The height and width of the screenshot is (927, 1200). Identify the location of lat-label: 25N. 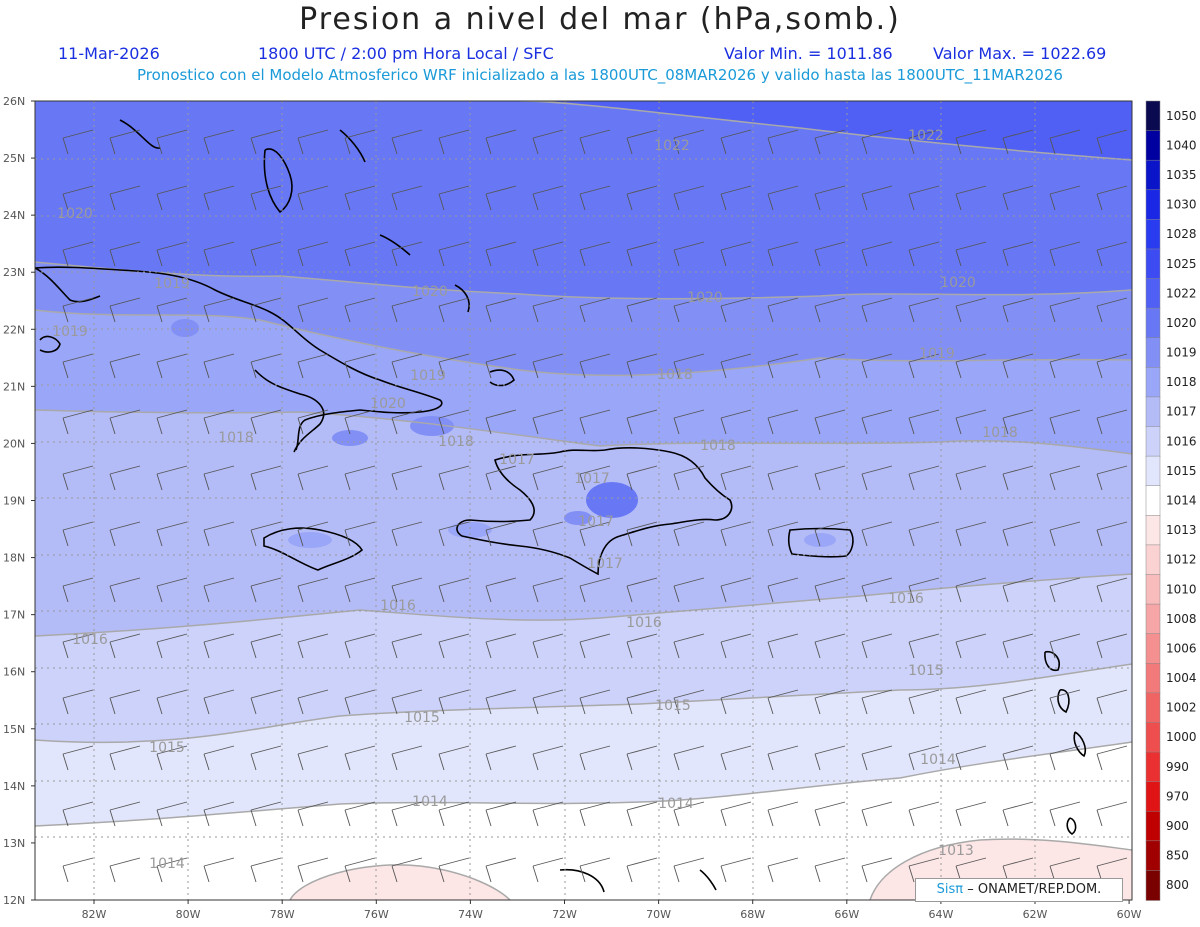
(14, 158).